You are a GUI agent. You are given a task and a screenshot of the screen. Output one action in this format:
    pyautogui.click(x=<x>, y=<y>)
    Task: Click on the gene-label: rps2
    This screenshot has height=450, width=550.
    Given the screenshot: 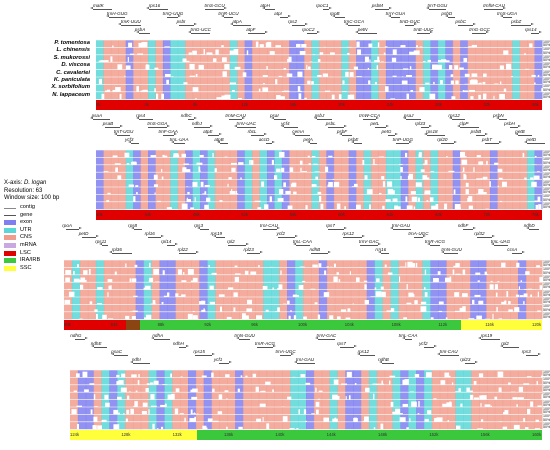 What is the action you would take?
    pyautogui.click(x=293, y=21)
    